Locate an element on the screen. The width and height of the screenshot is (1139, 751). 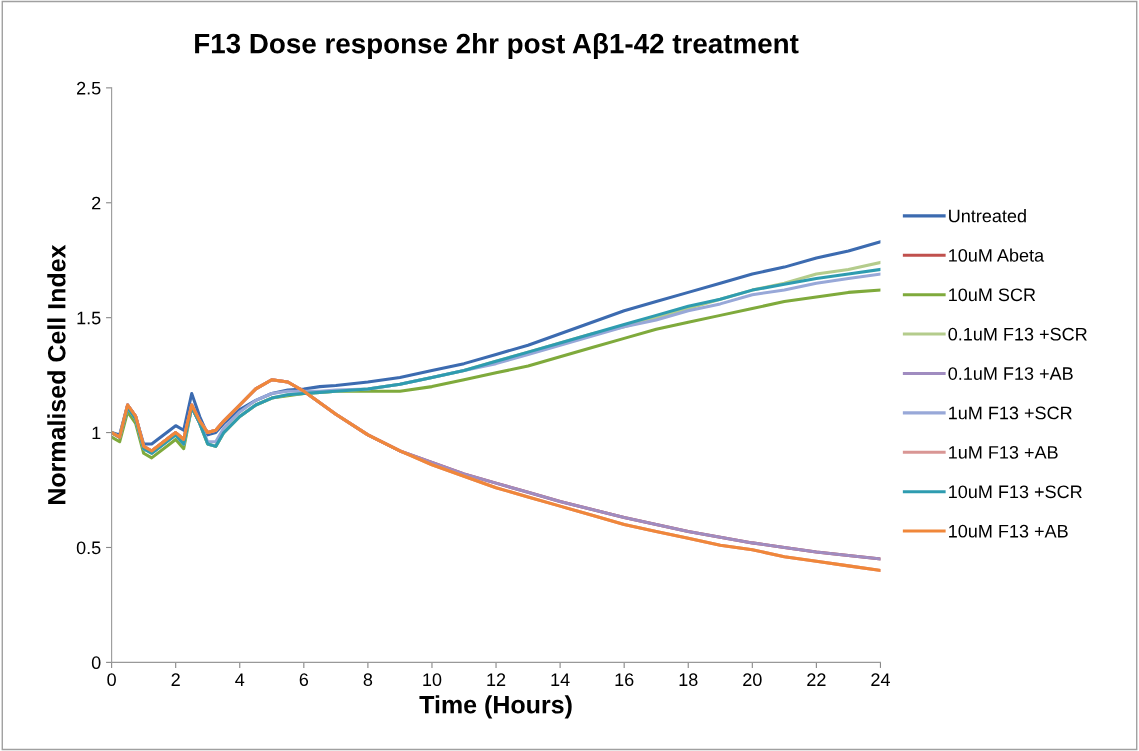
x-tick-label: 24 is located at coordinates (880, 679).